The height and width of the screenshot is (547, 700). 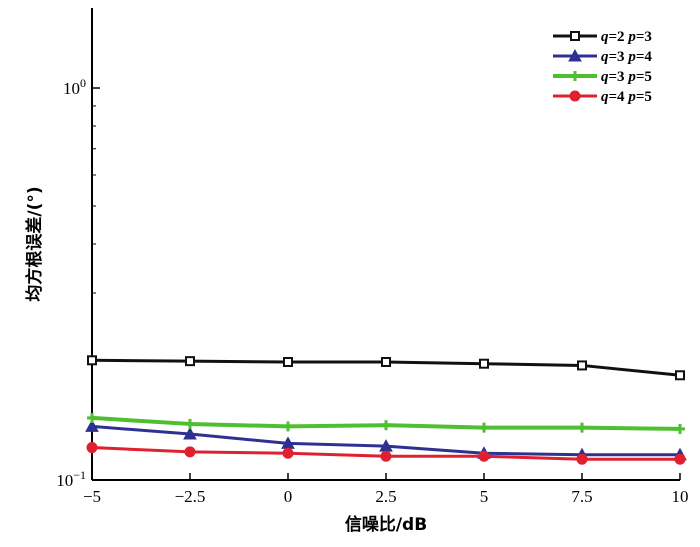 What do you see at coordinates (680, 496) in the screenshot?
I see `x-tick-label: 10` at bounding box center [680, 496].